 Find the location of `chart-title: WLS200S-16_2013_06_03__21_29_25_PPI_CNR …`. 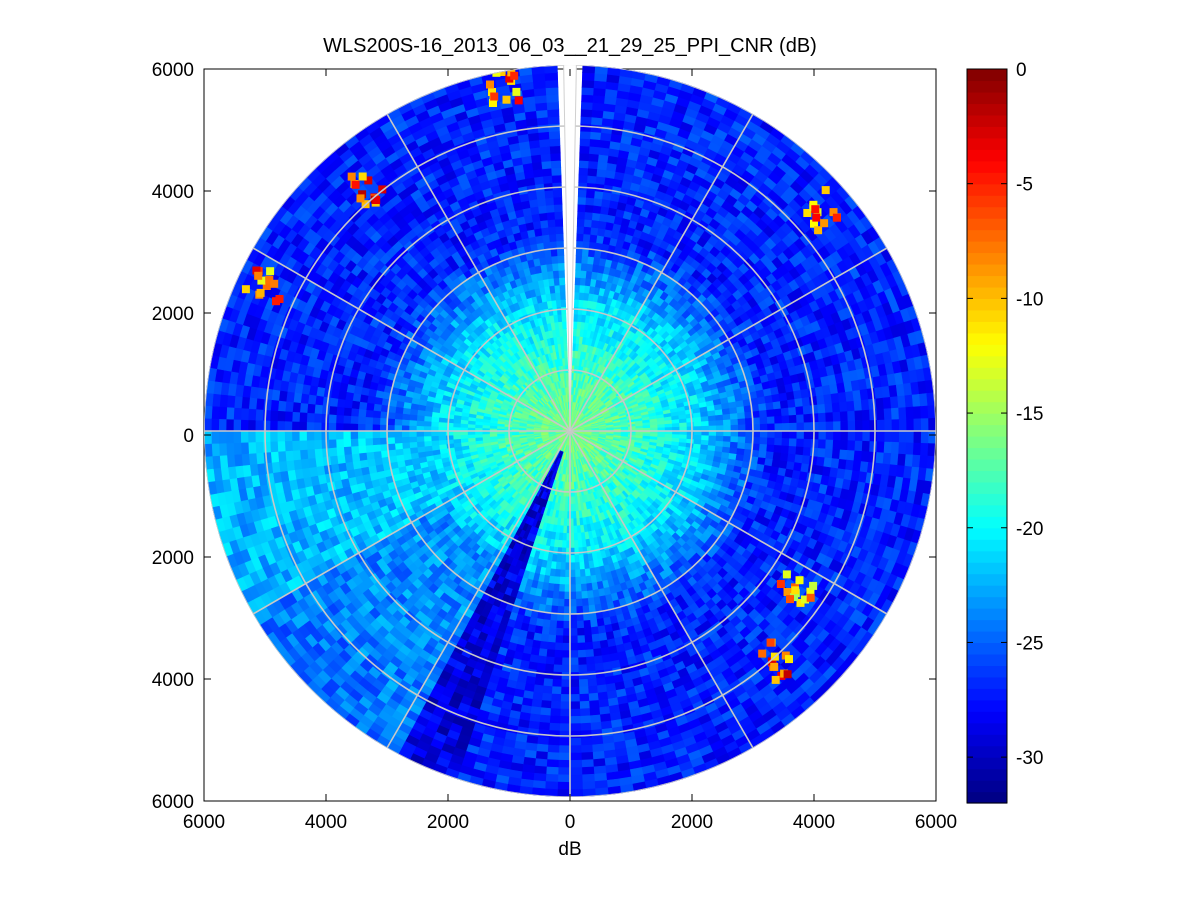

chart-title: WLS200S-16_2013_06_03__21_29_25_PPI_CNR … is located at coordinates (570, 46).